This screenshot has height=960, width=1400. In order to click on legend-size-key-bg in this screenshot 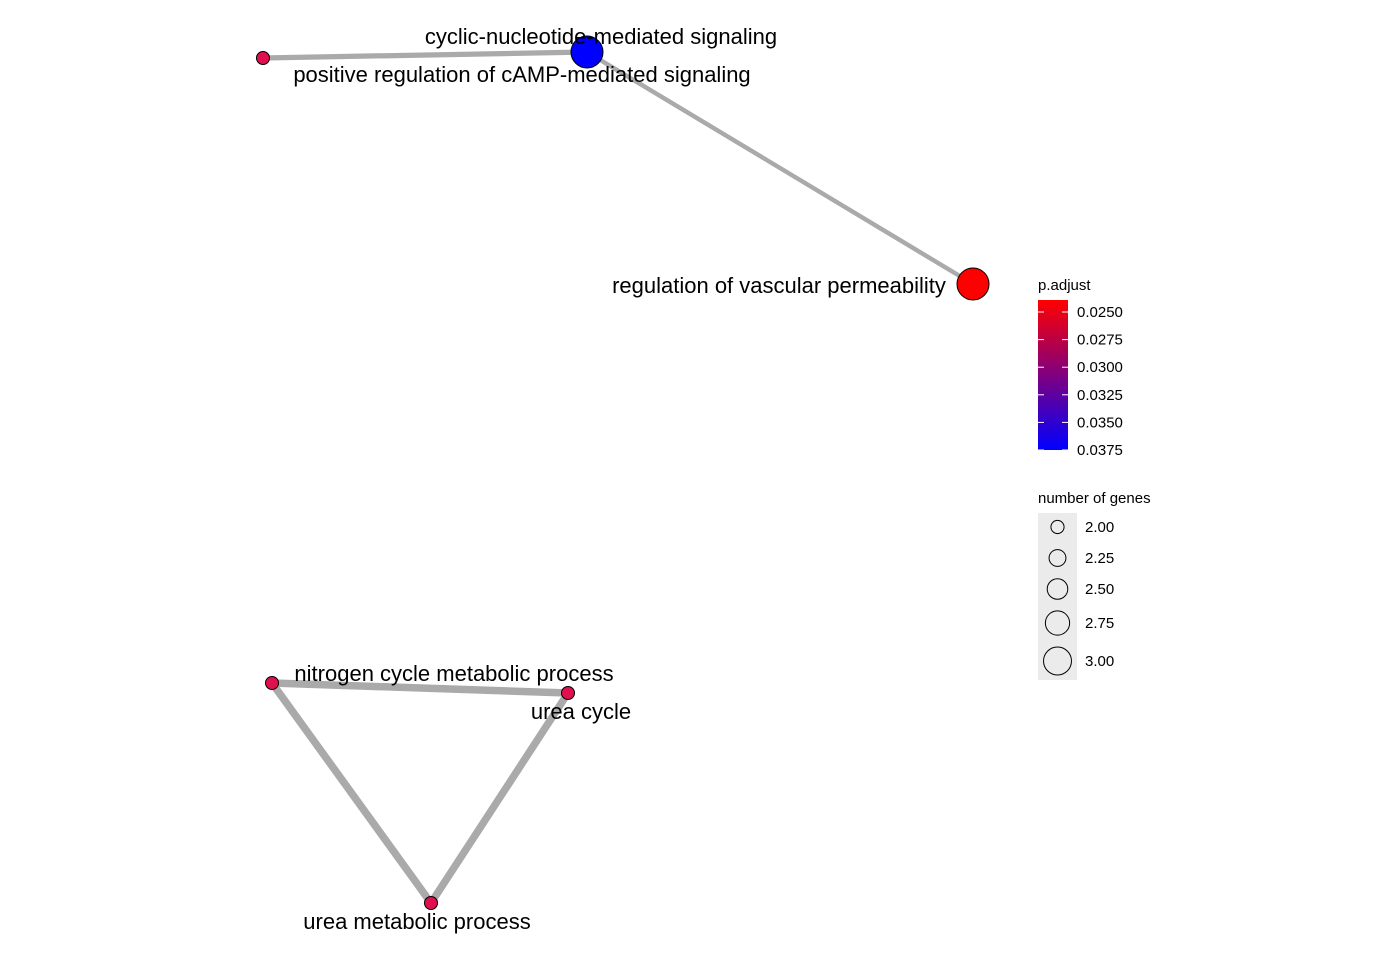, I will do `click(1057, 596)`.